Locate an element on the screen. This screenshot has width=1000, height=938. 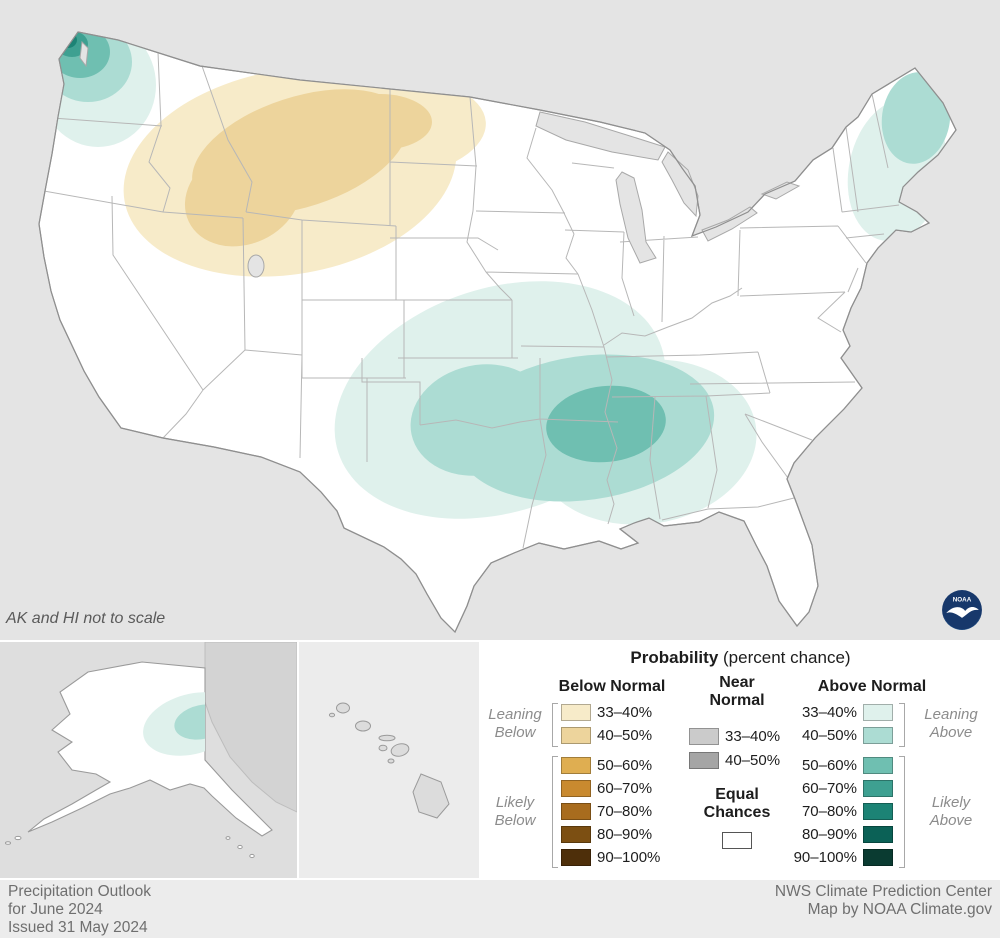
footer-valid-period: for June 2024 is located at coordinates (55, 909).